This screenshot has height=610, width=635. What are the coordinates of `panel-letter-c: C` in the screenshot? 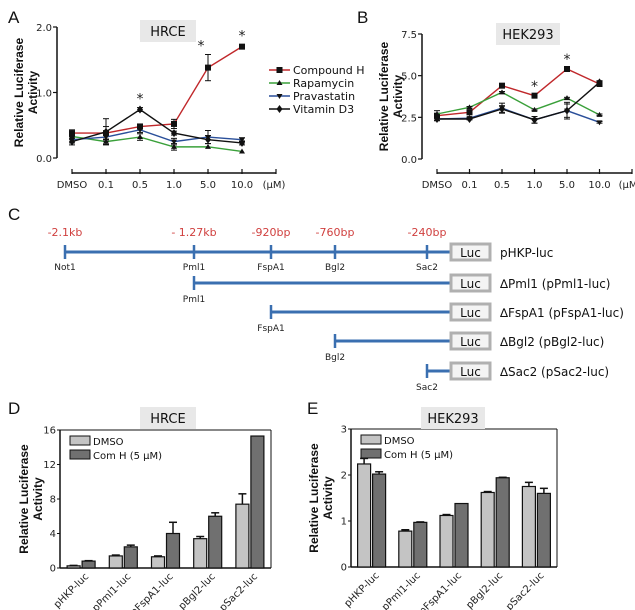 It's located at (14, 214).